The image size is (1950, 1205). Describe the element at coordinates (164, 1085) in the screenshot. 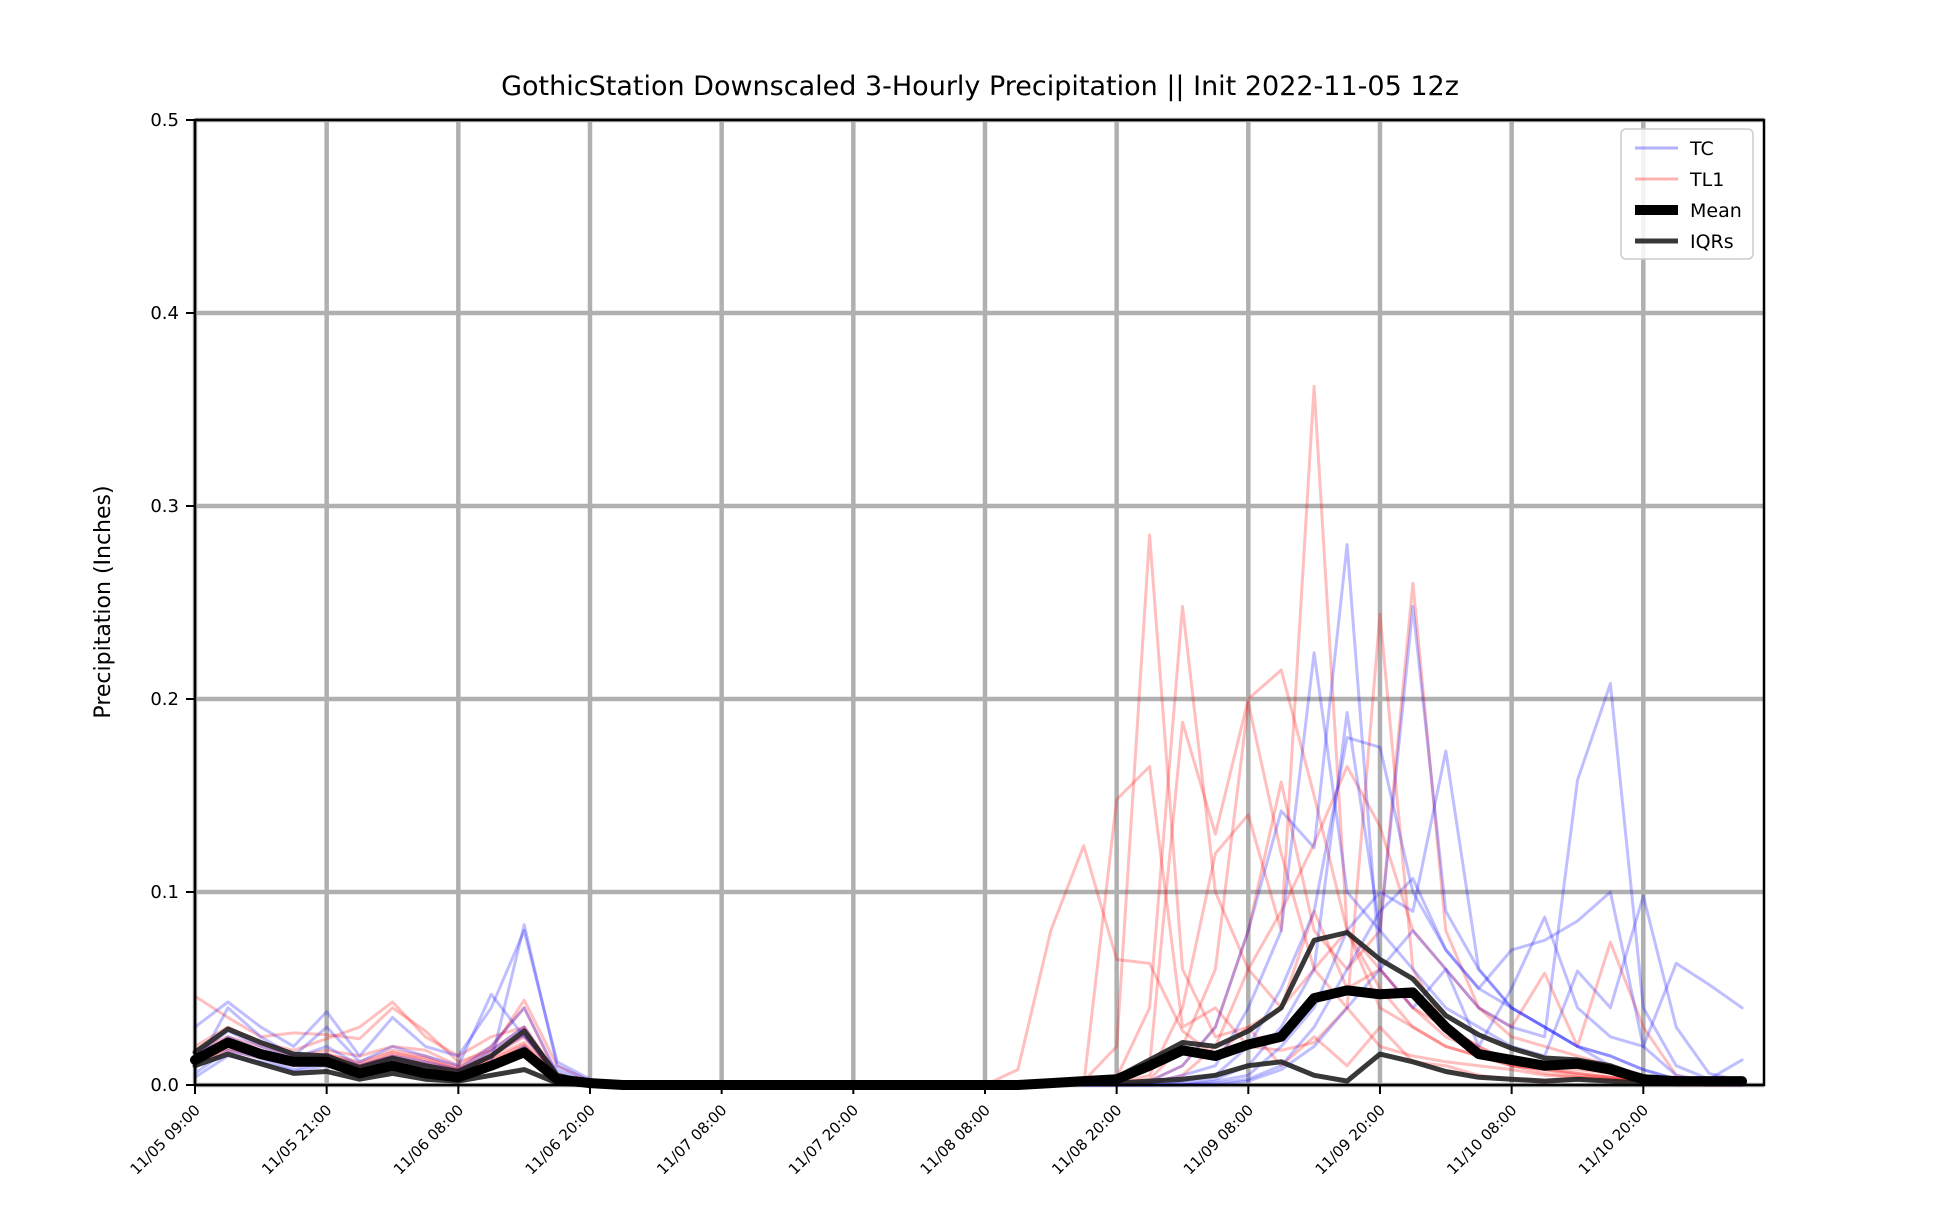

I see `y-tick-label: 0.0` at that location.